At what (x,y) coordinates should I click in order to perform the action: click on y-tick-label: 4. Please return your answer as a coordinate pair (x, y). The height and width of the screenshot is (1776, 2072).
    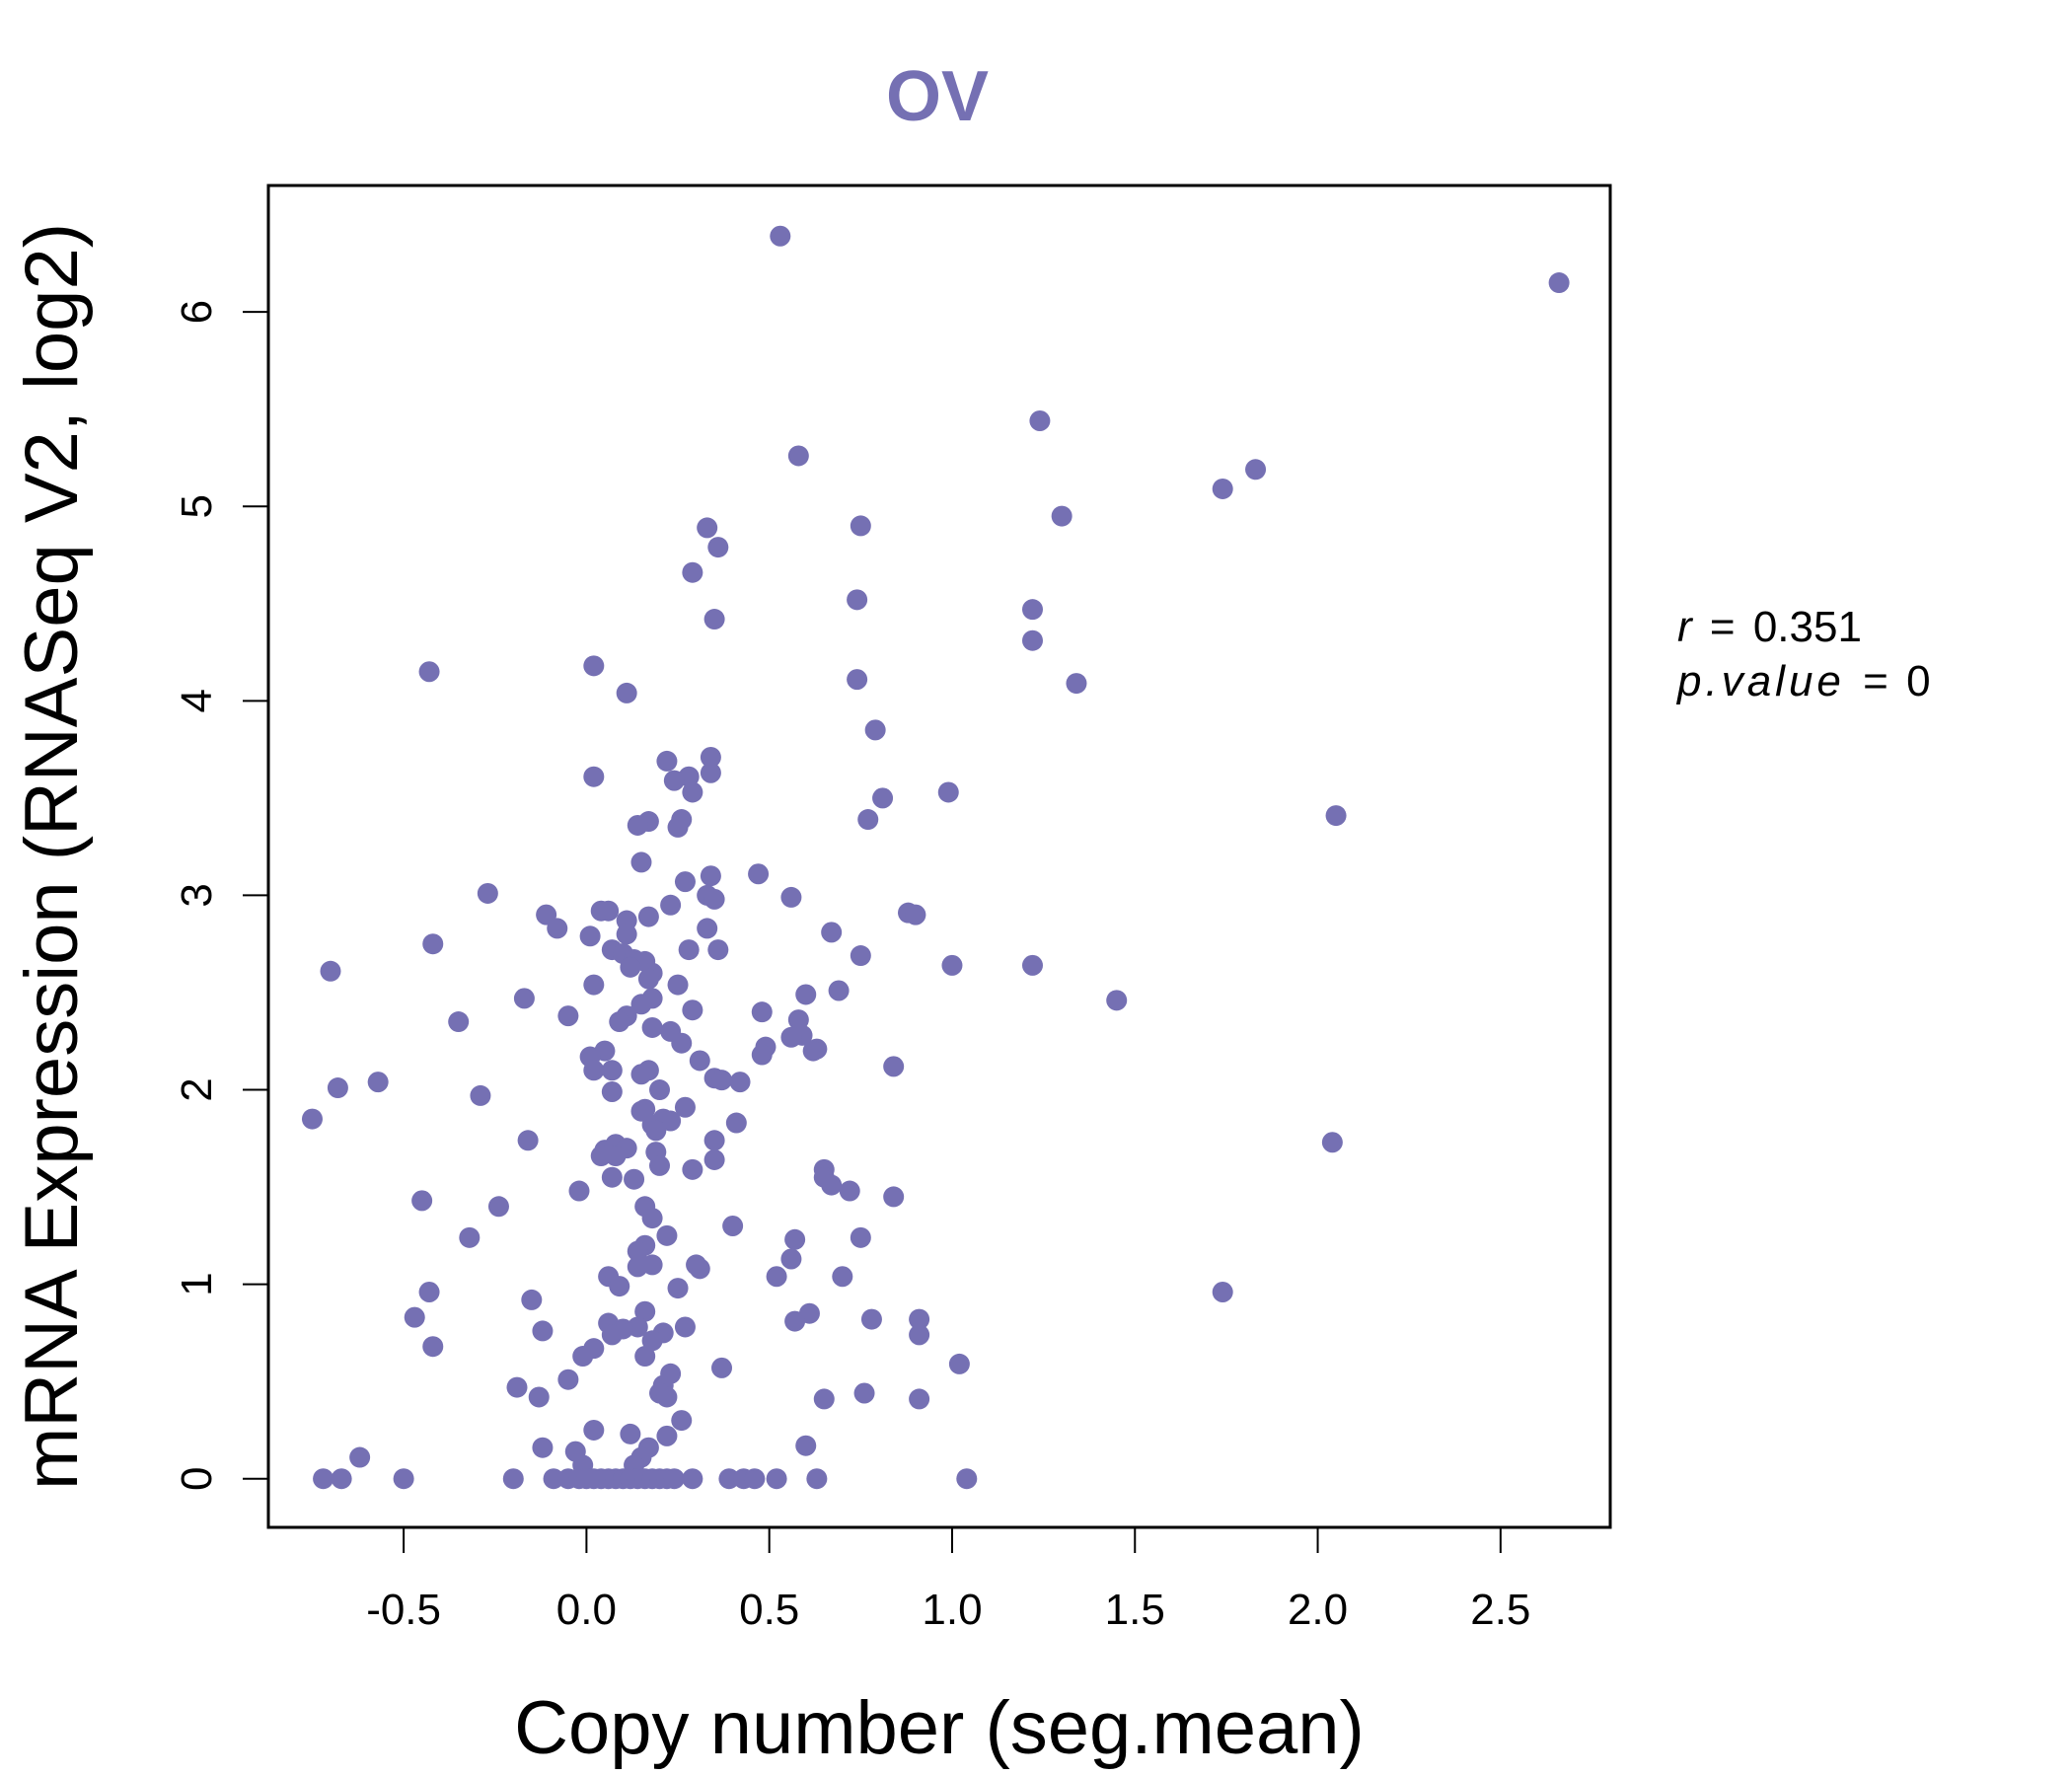
    Looking at the image, I should click on (197, 700).